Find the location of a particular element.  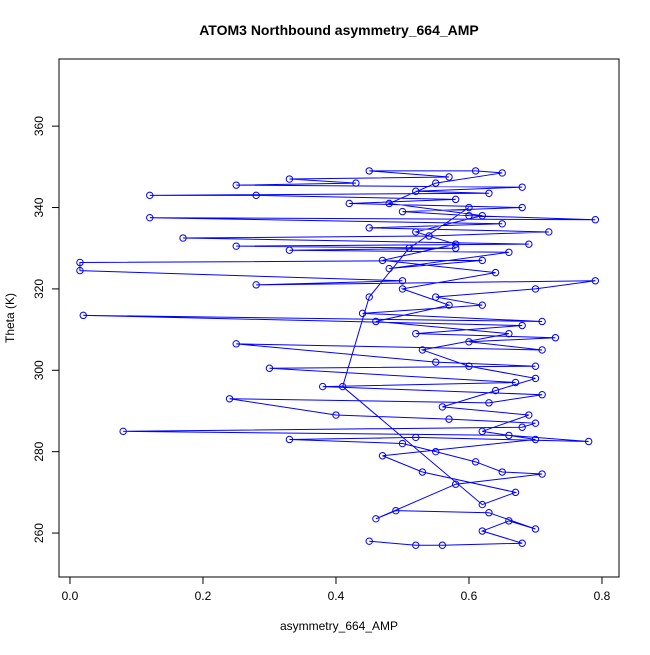

x-axis-label: asymmetry_664_AMP is located at coordinates (339, 626).